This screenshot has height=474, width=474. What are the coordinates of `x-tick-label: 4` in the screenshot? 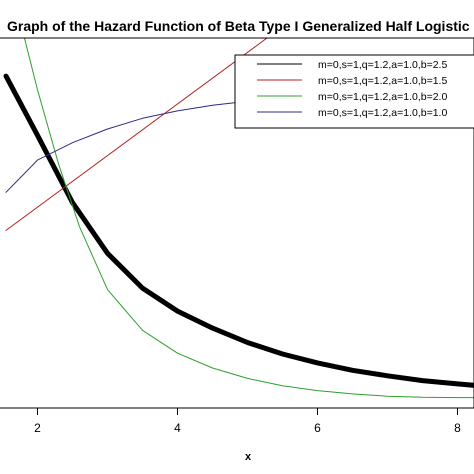 It's located at (177, 428).